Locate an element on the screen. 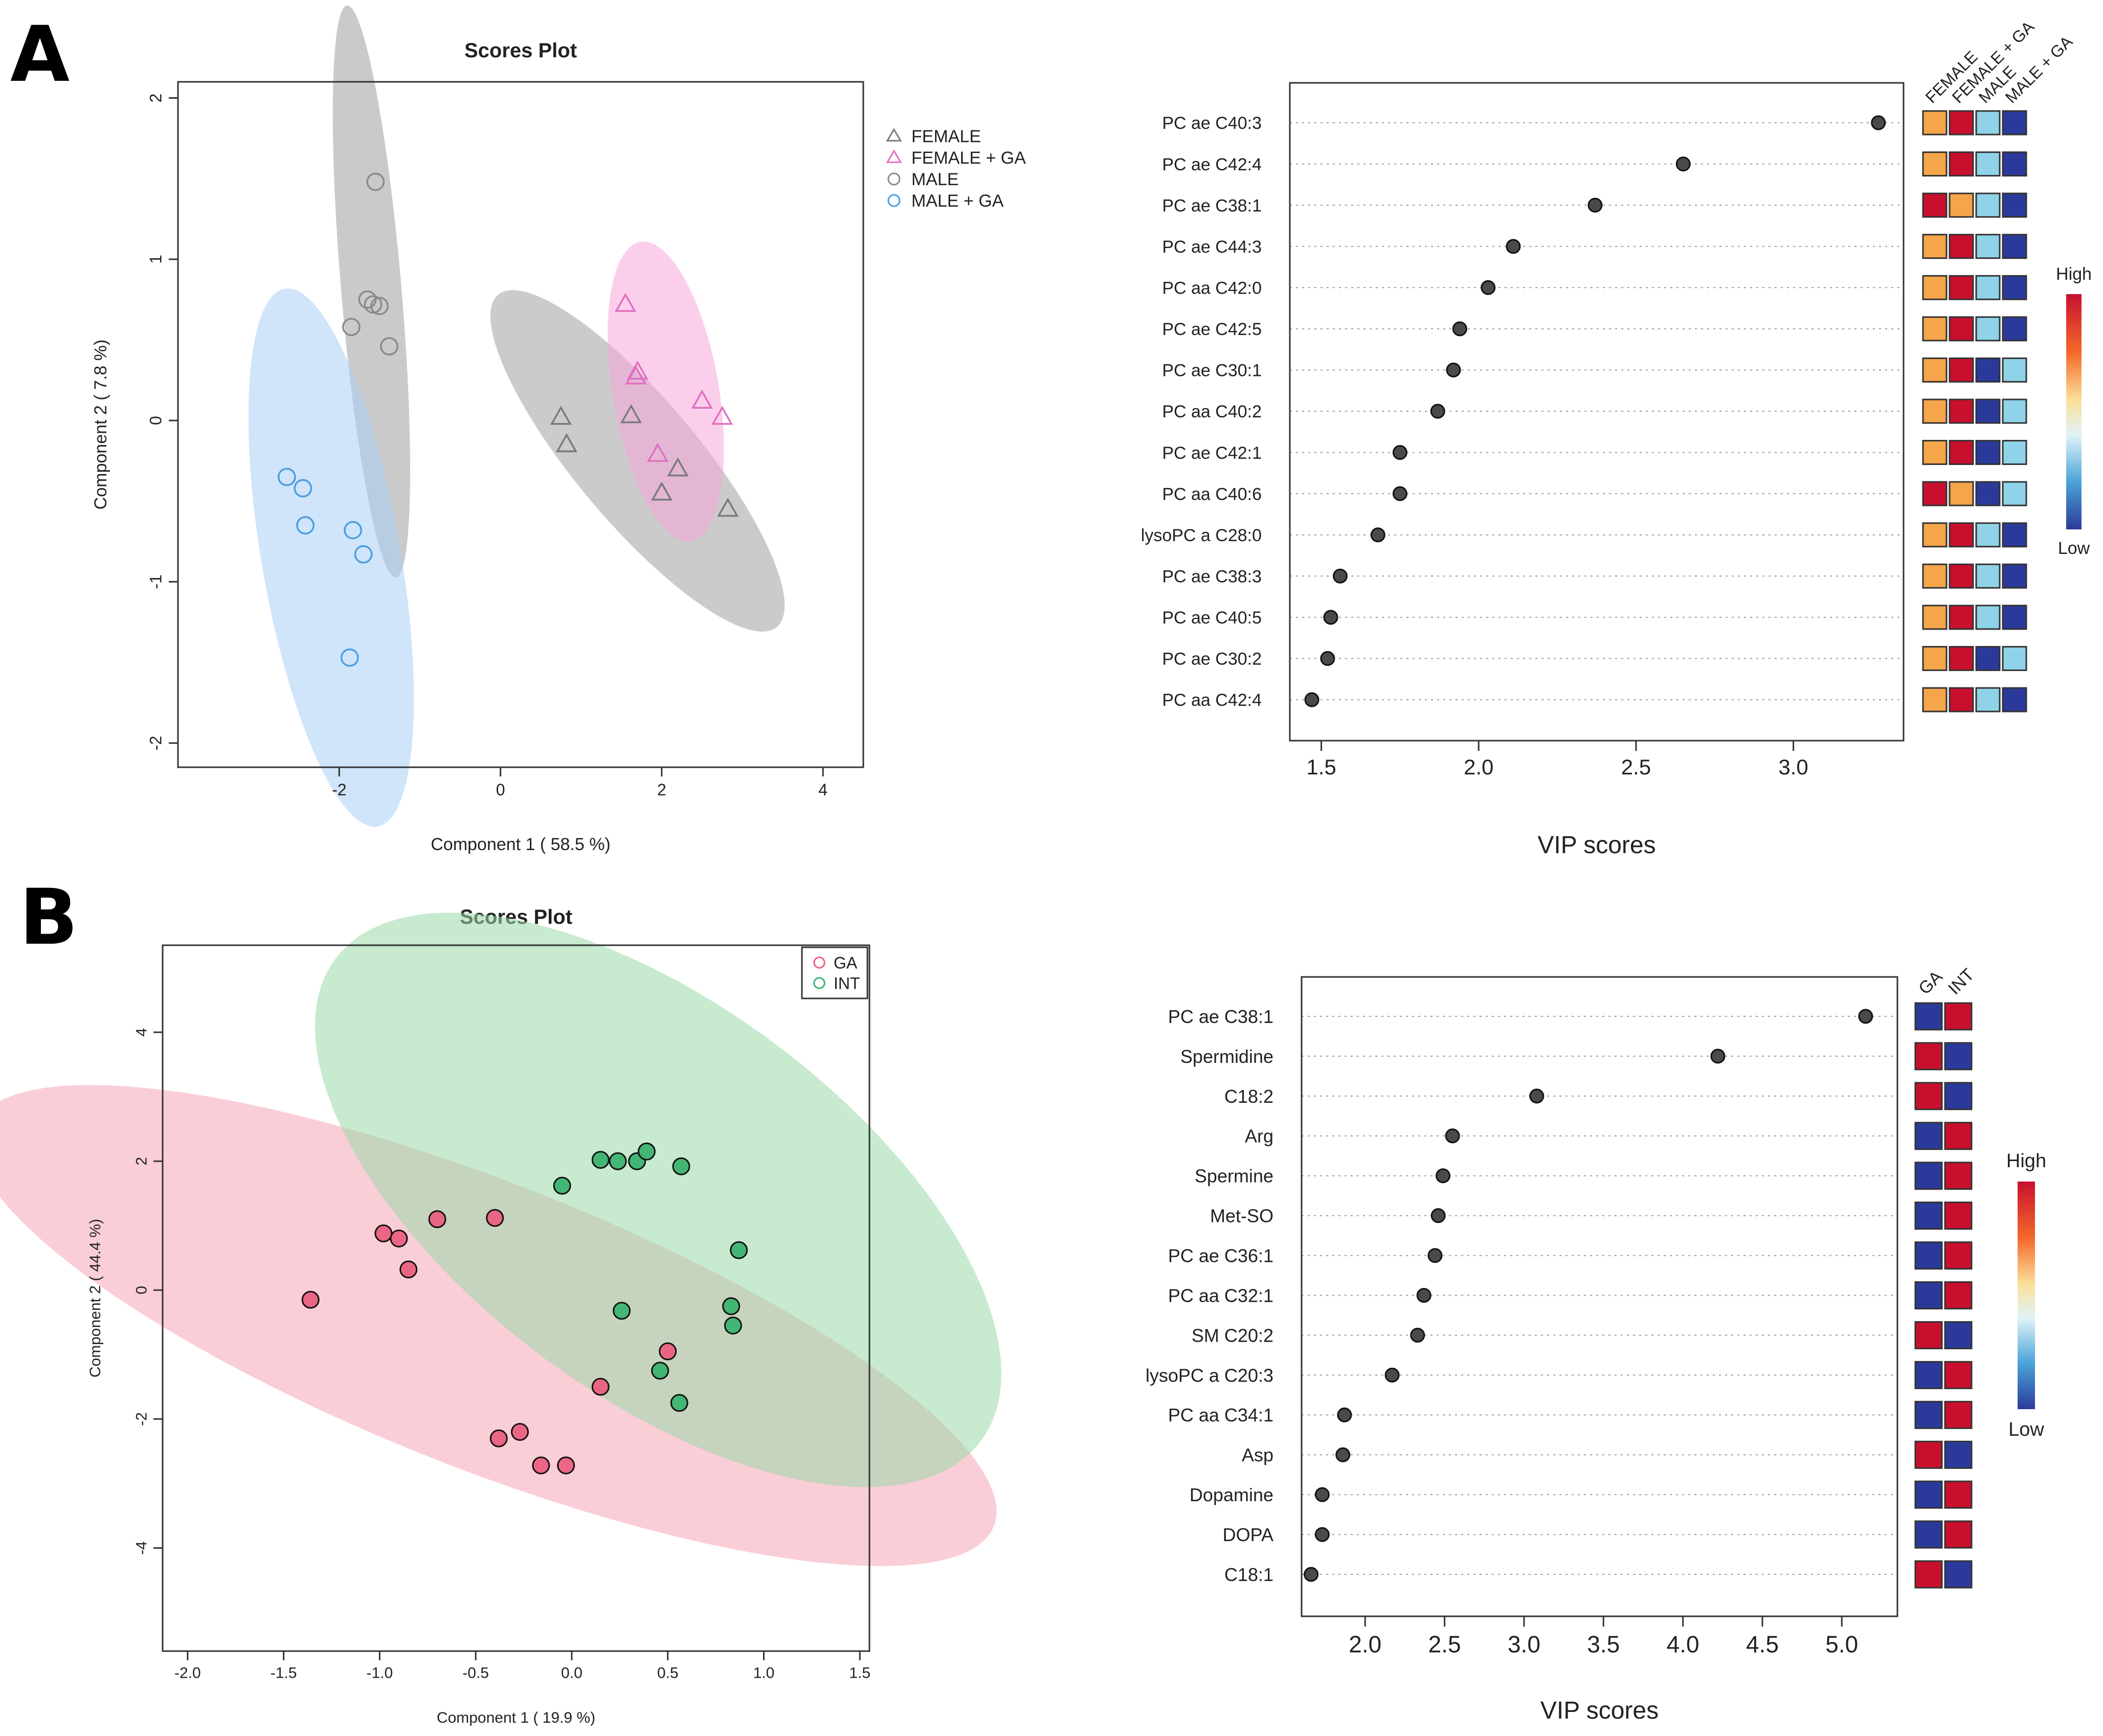  category-label: C18:2 is located at coordinates (1248, 1096).